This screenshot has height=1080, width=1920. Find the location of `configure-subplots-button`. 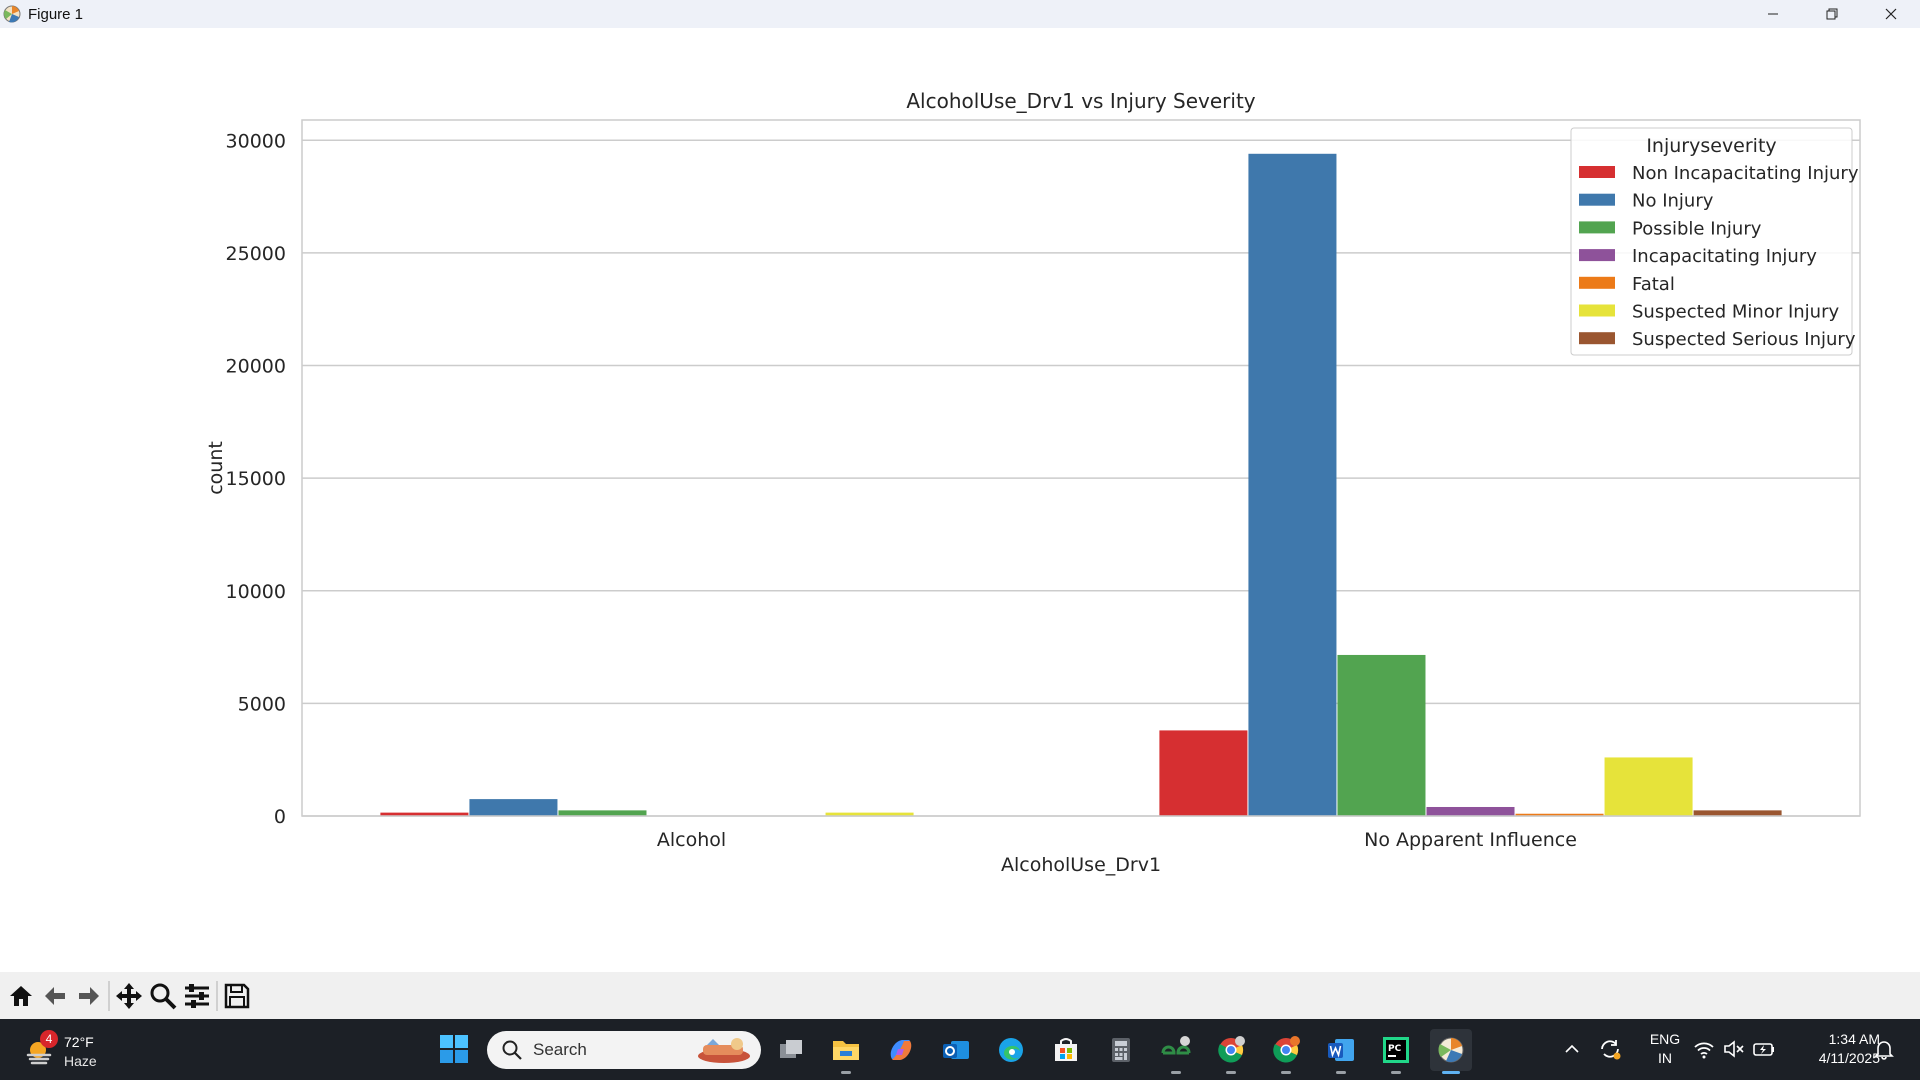

configure-subplots-button is located at coordinates (197, 996).